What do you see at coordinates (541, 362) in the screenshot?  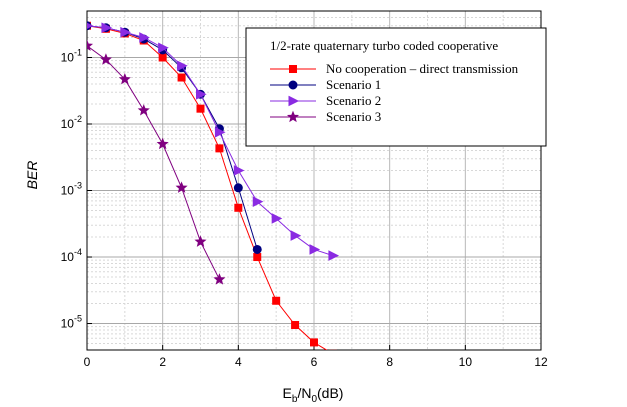 I see `x-tick-label: 12` at bounding box center [541, 362].